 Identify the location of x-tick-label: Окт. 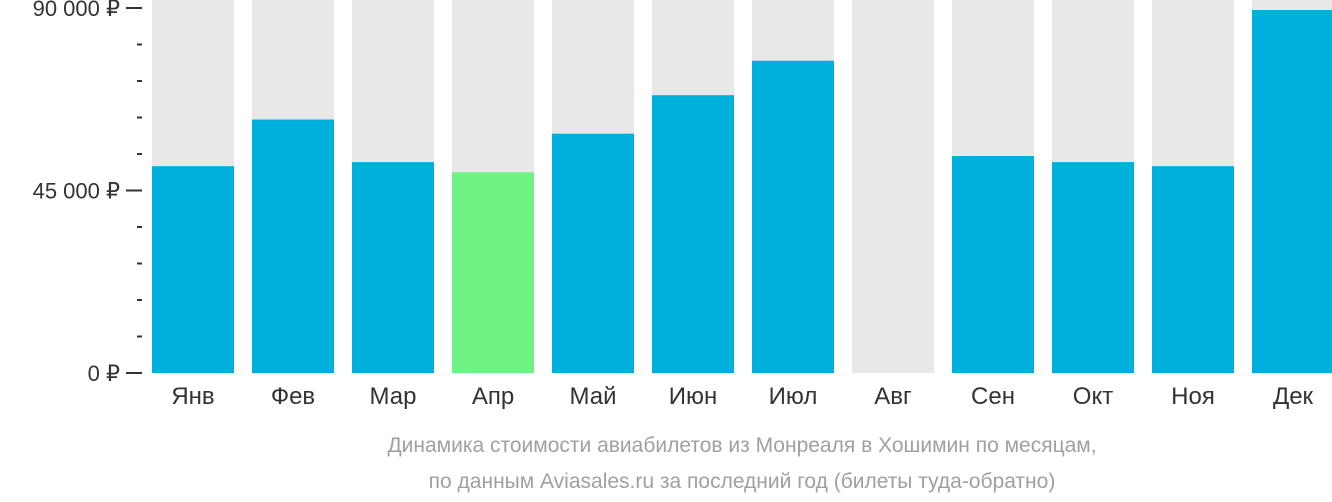
(1093, 396).